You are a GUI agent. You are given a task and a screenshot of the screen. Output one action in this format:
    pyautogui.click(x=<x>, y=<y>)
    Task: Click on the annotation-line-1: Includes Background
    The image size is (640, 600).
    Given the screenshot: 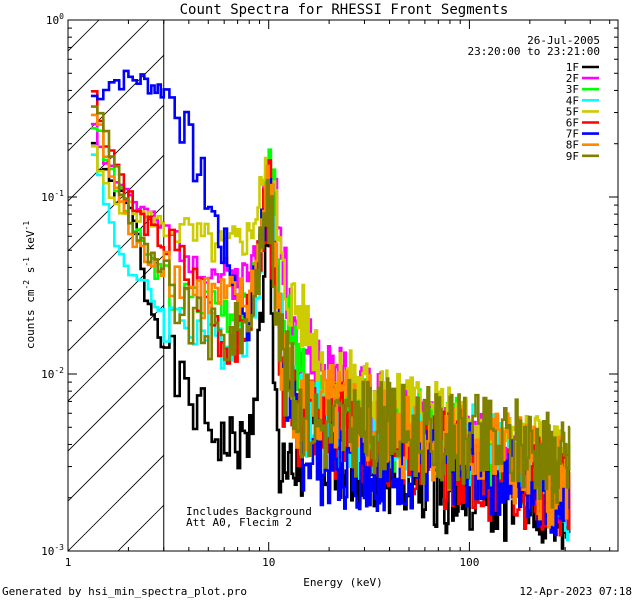 What is the action you would take?
    pyautogui.click(x=249, y=511)
    